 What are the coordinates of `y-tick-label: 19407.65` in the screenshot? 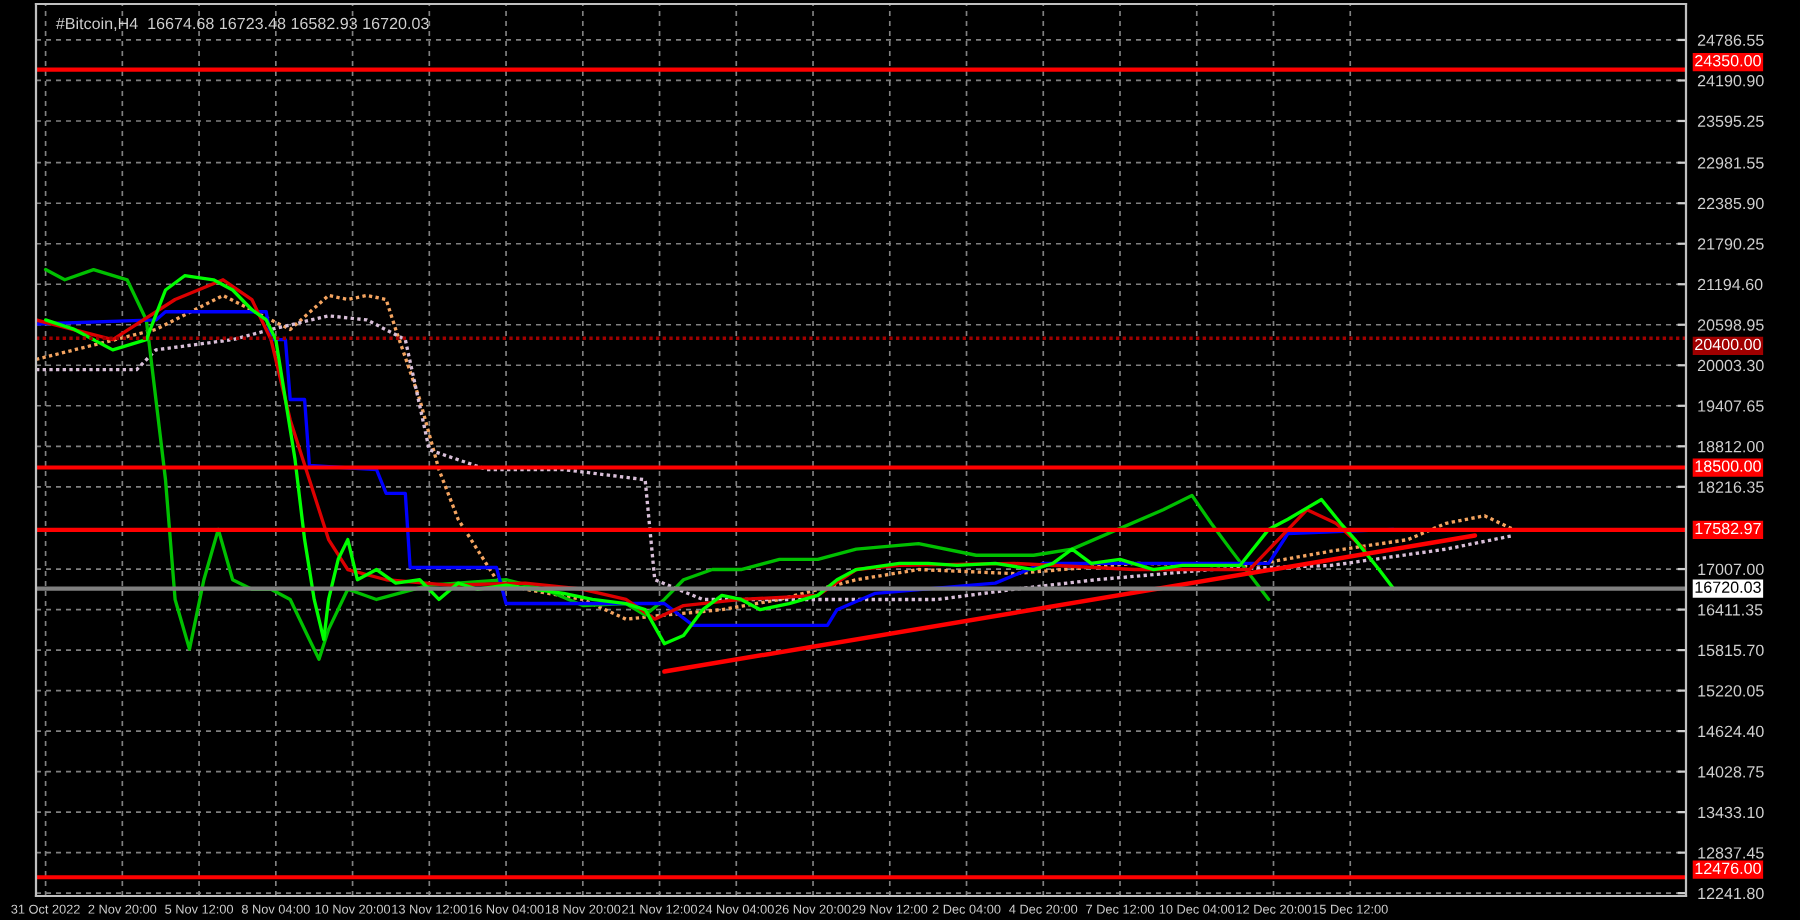 It's located at (1731, 406).